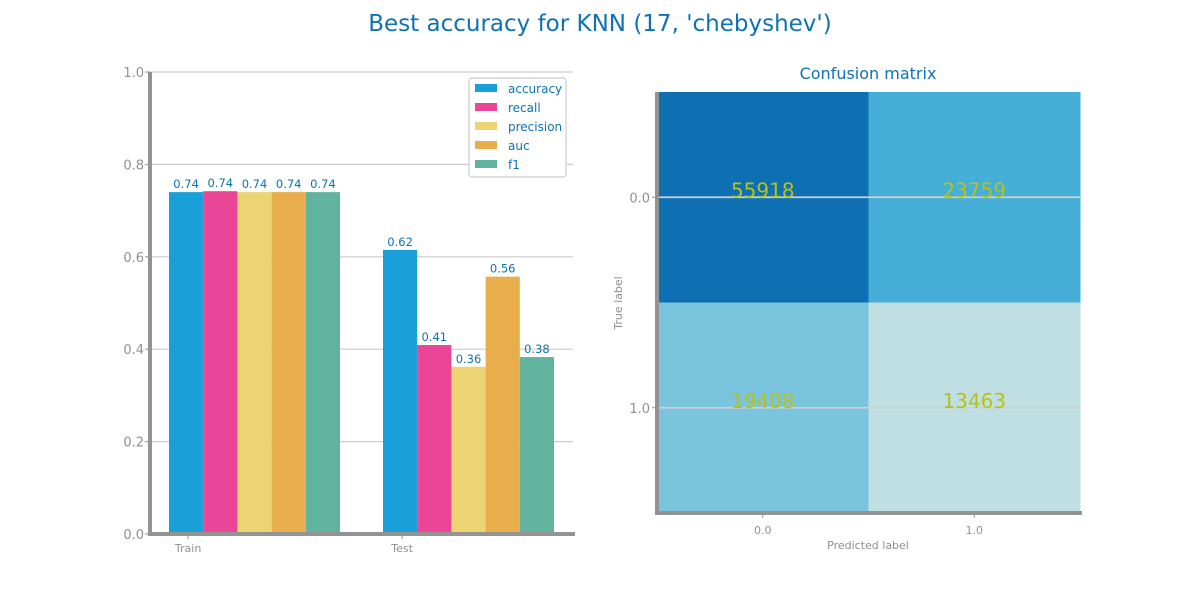 This screenshot has width=1200, height=600. I want to click on cm-cell-value: 55918, so click(763, 190).